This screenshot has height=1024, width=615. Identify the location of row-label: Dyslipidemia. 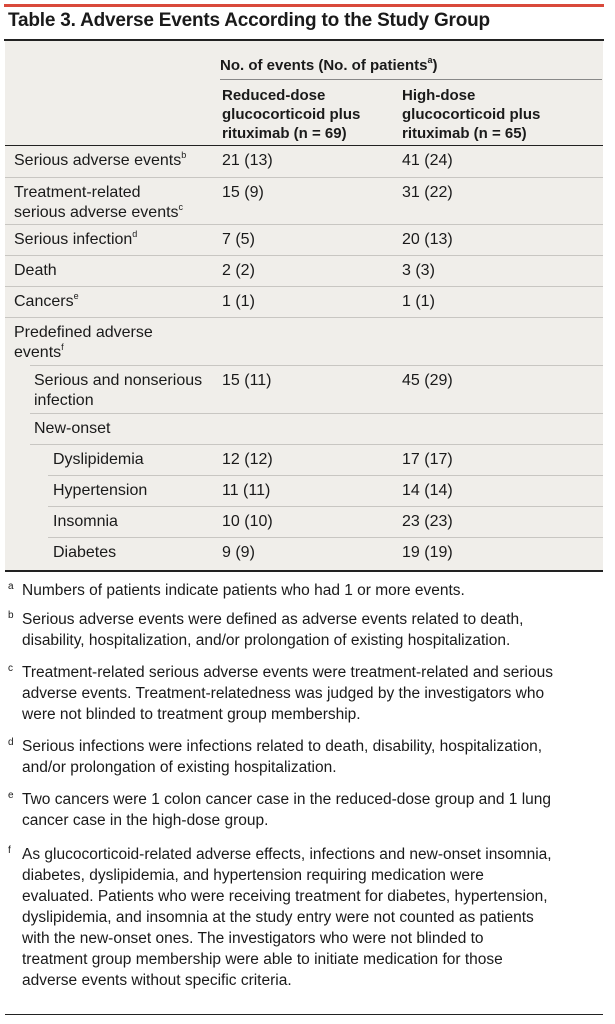
(98, 460).